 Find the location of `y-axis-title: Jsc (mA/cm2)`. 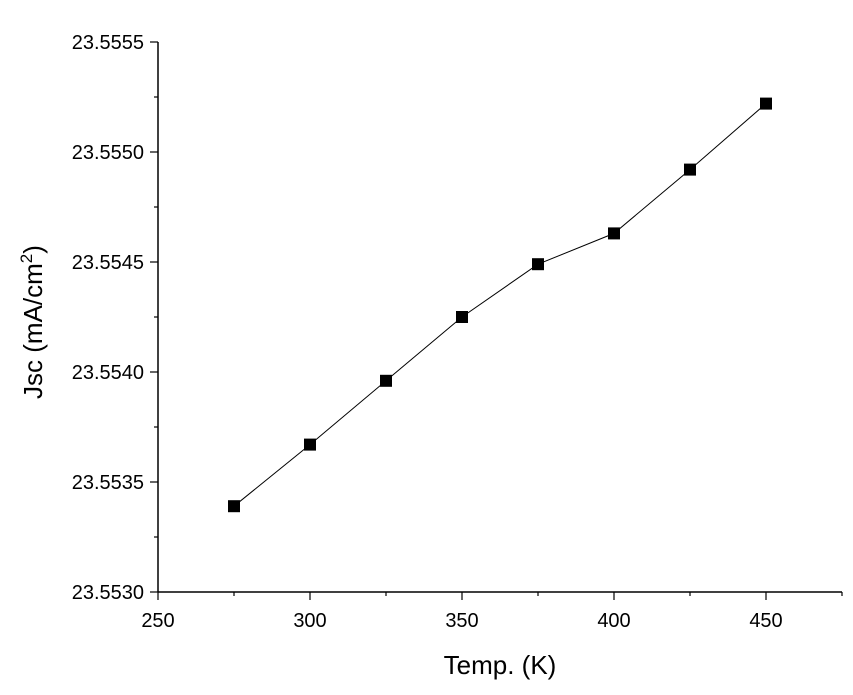

y-axis-title: Jsc (mA/cm2) is located at coordinates (32, 322).